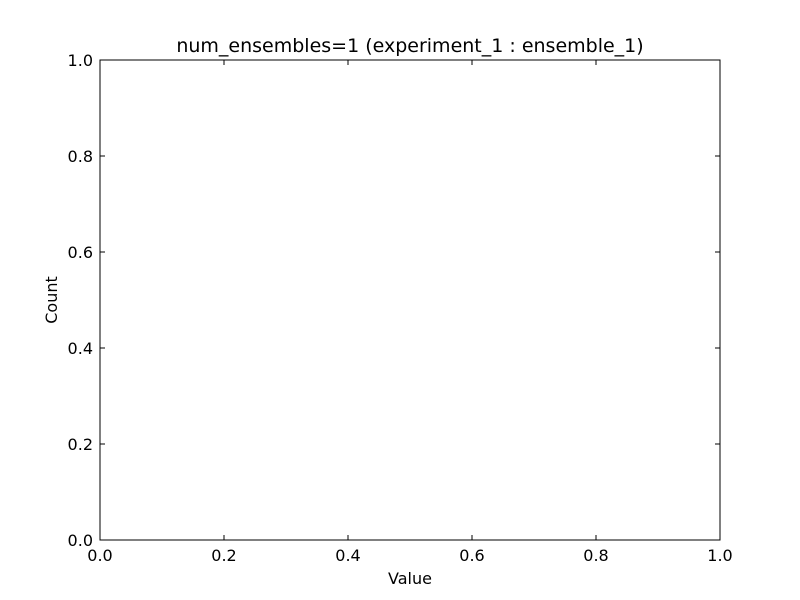 This screenshot has width=800, height=600. Describe the element at coordinates (347, 555) in the screenshot. I see `x-tick-label: 0.4` at that location.